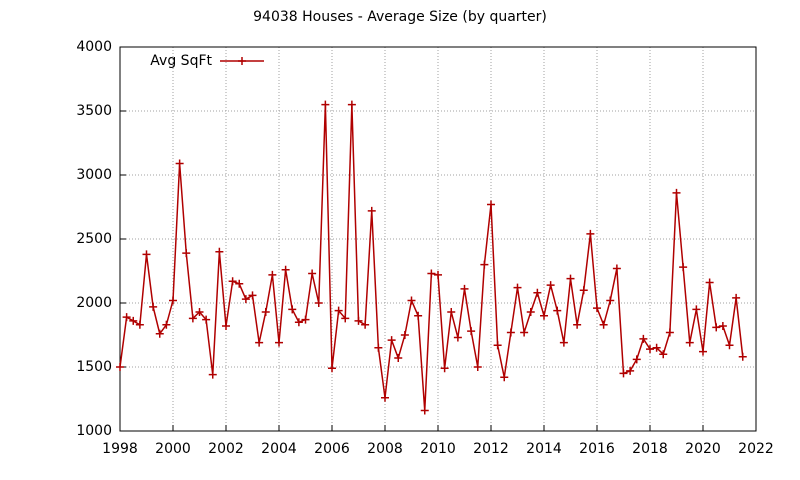 This screenshot has width=800, height=480. Describe the element at coordinates (650, 449) in the screenshot. I see `x-tick-label: 2018` at that location.